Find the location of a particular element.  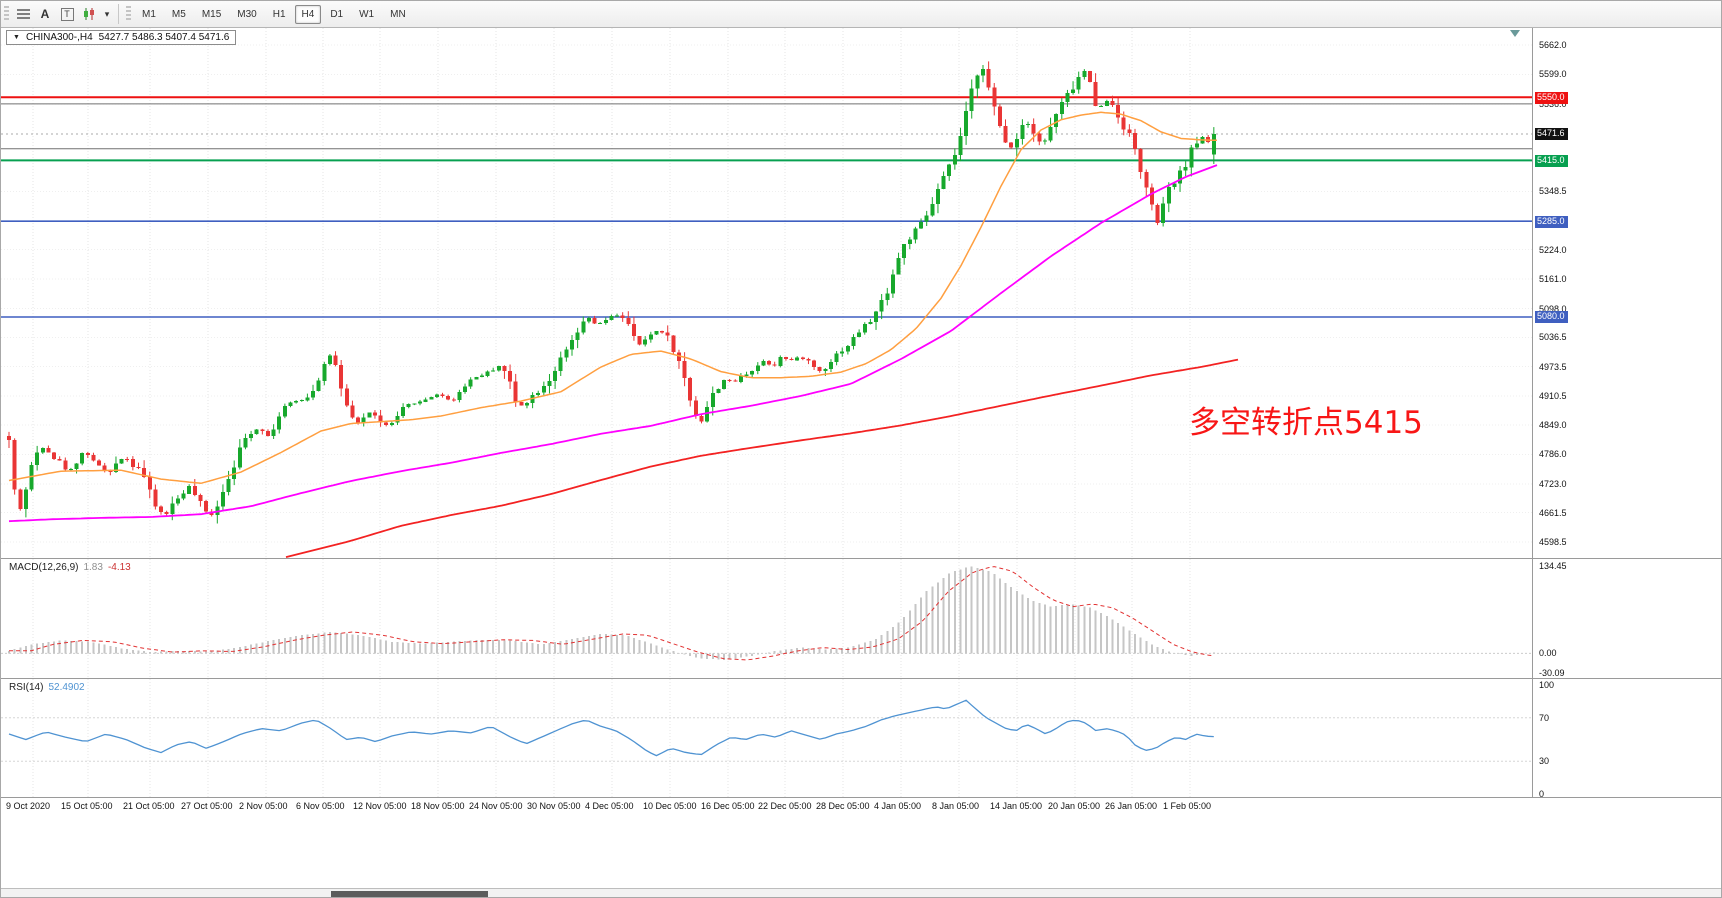

price-axis-label: 5224.0 is located at coordinates (1553, 250).